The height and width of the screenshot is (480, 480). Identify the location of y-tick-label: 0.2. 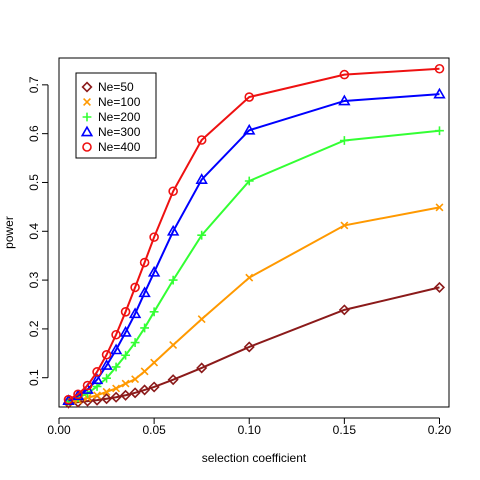
(34, 328).